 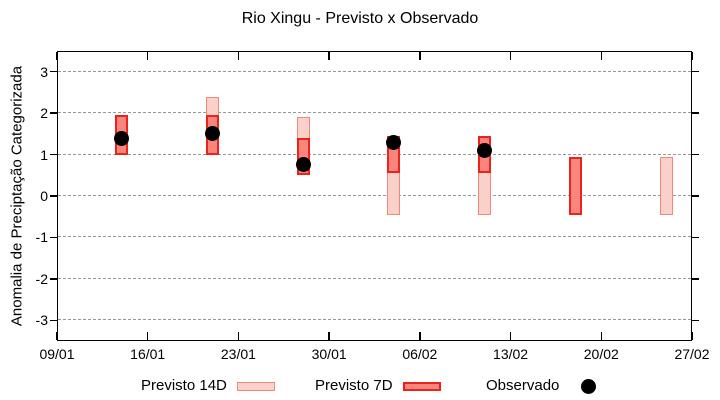 I want to click on y-tick-label: 0, so click(x=44, y=196).